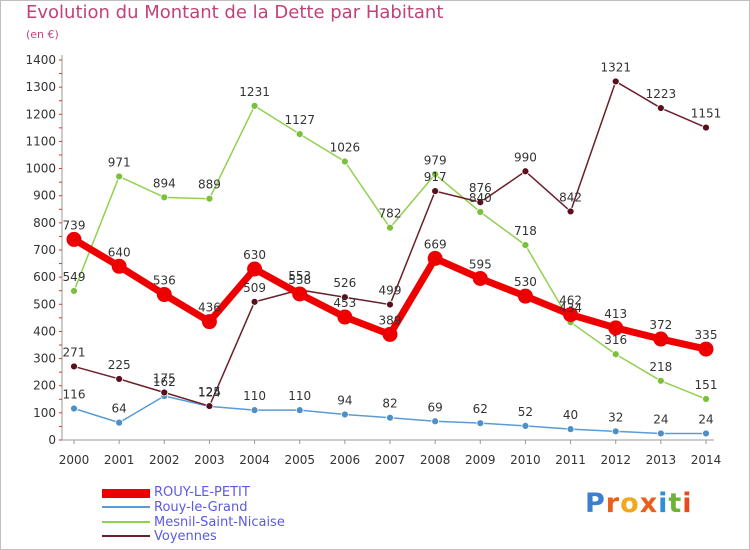 Image resolution: width=750 pixels, height=550 pixels. What do you see at coordinates (660, 367) in the screenshot?
I see `data-label: 218` at bounding box center [660, 367].